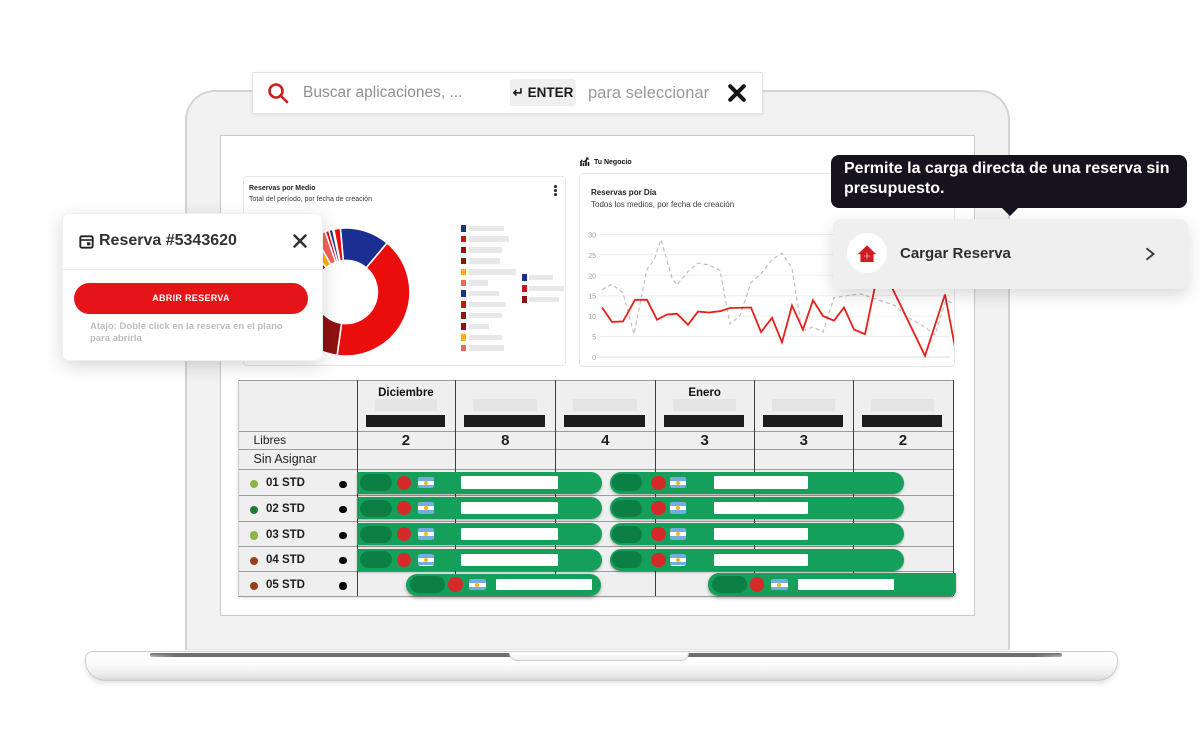 This screenshot has height=733, width=1200. What do you see at coordinates (594, 338) in the screenshot?
I see `svg-text: 5` at bounding box center [594, 338].